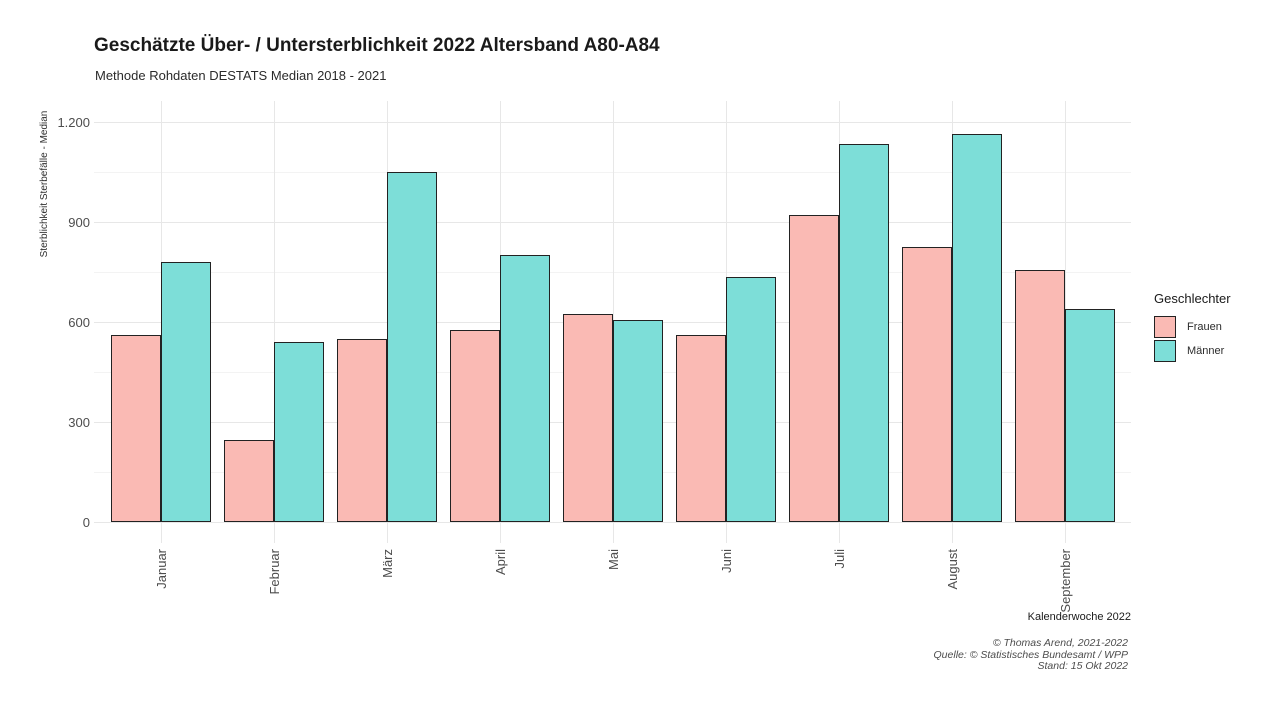 The width and height of the screenshot is (1280, 720). Describe the element at coordinates (249, 481) in the screenshot. I see `bar-frauen-februar` at that location.